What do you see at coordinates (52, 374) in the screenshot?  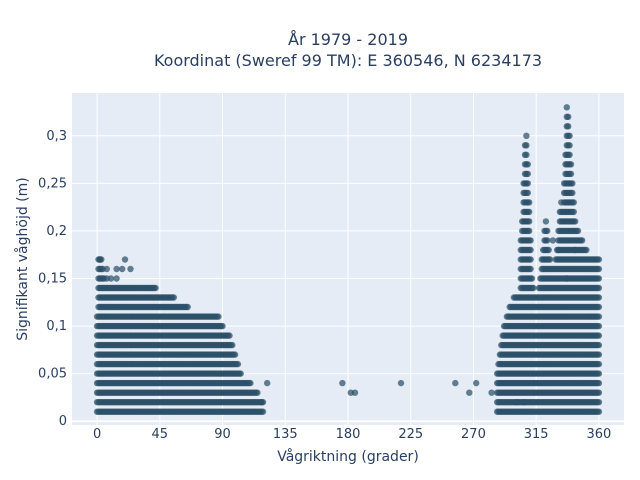 I see `y-tick-label: 0,05` at bounding box center [52, 374].